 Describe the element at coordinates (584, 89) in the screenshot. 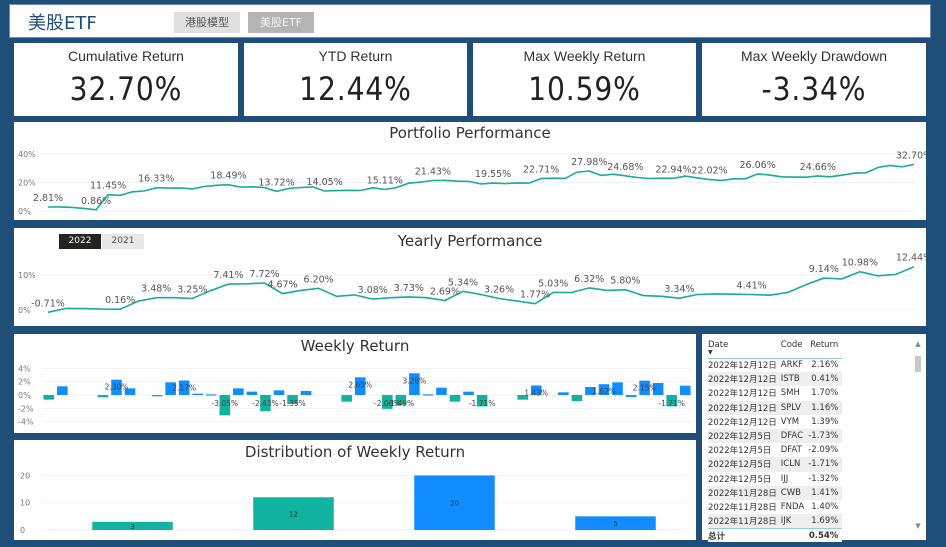

I see `kpi-value: 10.59%` at that location.